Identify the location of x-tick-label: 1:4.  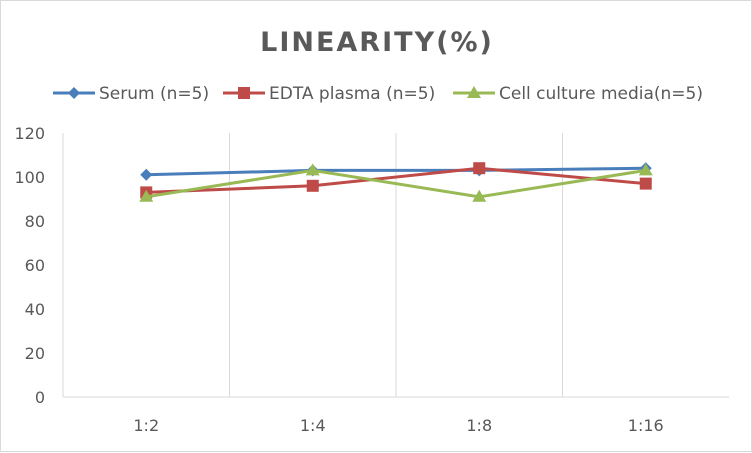
(313, 425).